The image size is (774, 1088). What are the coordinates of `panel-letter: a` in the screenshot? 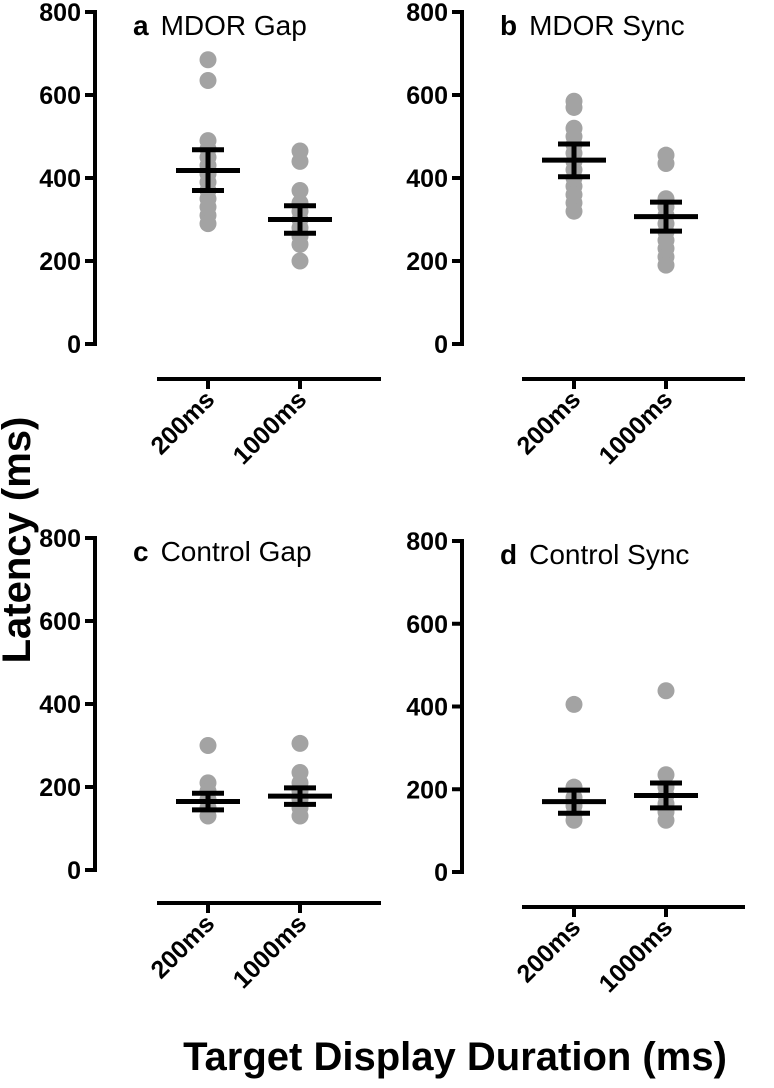 It's located at (141, 25).